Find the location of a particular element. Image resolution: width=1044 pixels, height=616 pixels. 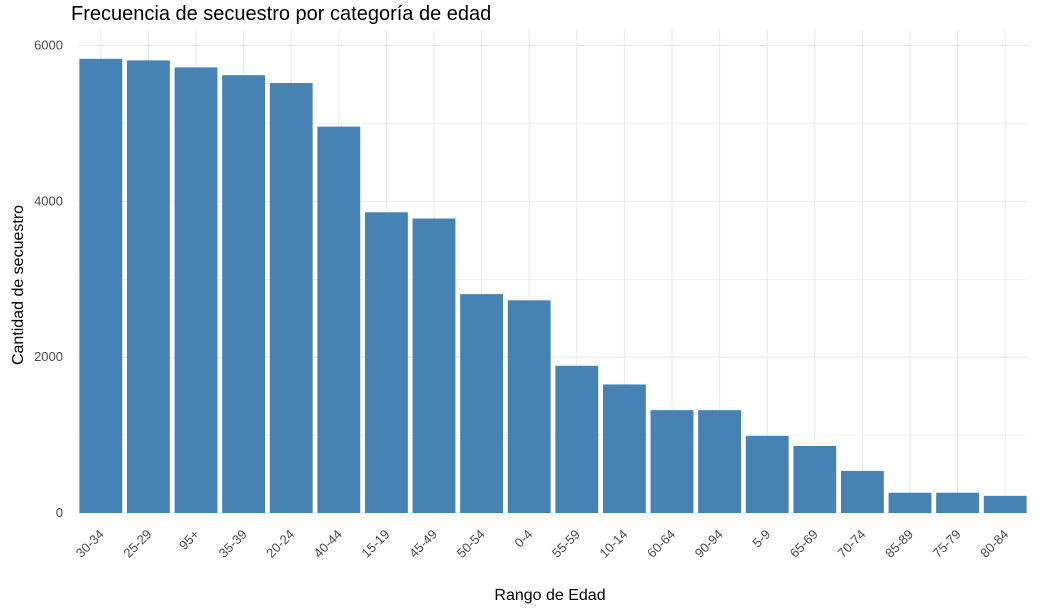

x-tick-label: 15-19 is located at coordinates (375, 544).